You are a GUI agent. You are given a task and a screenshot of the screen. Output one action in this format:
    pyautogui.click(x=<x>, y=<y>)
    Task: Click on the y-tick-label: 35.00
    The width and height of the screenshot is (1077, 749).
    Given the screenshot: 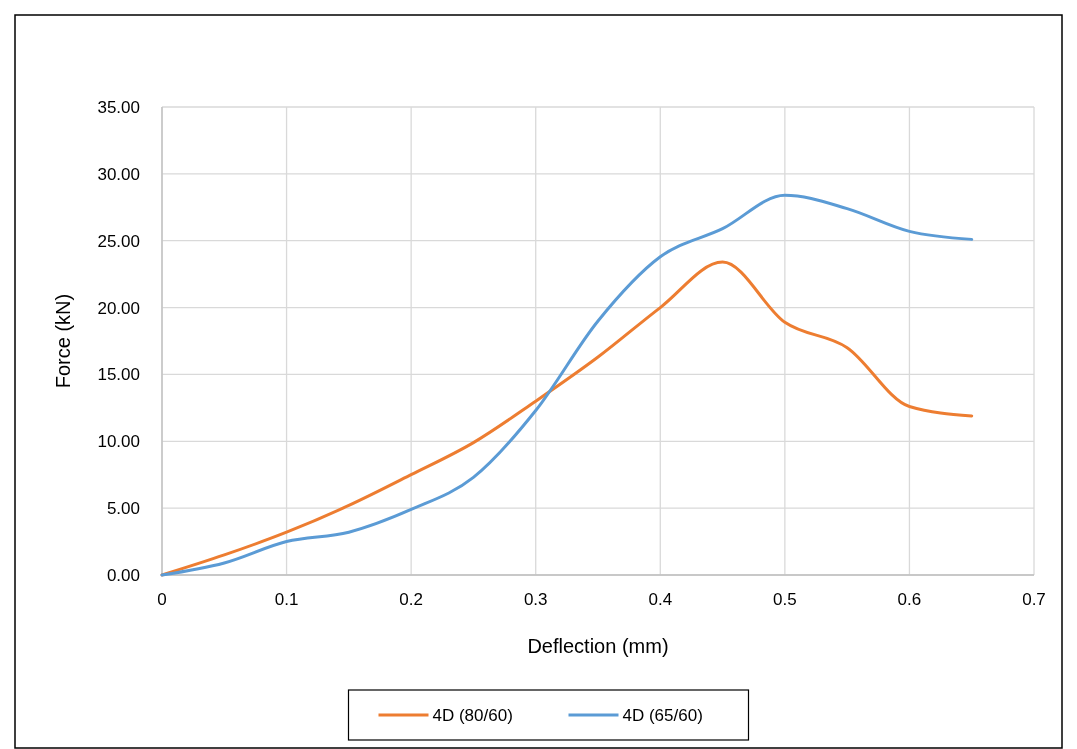 What is the action you would take?
    pyautogui.click(x=118, y=107)
    